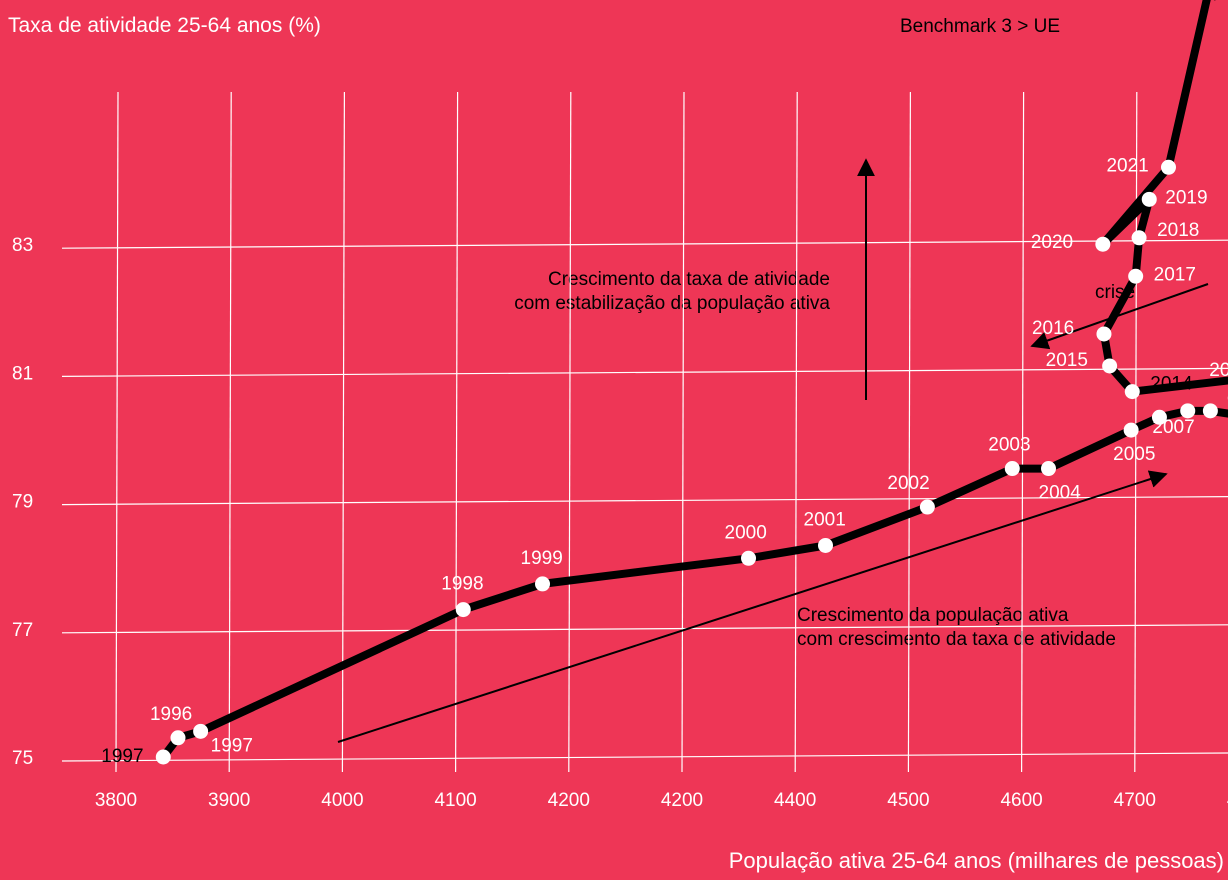  Describe the element at coordinates (342, 800) in the screenshot. I see `x-tick-label: 4000` at that location.